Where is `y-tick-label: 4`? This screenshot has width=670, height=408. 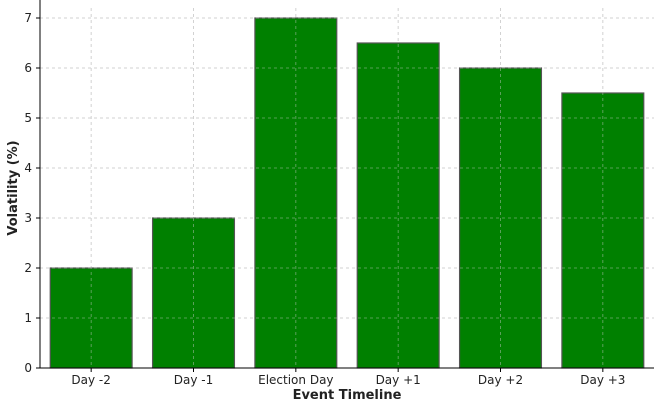 y-tick-label: 4 is located at coordinates (28, 168).